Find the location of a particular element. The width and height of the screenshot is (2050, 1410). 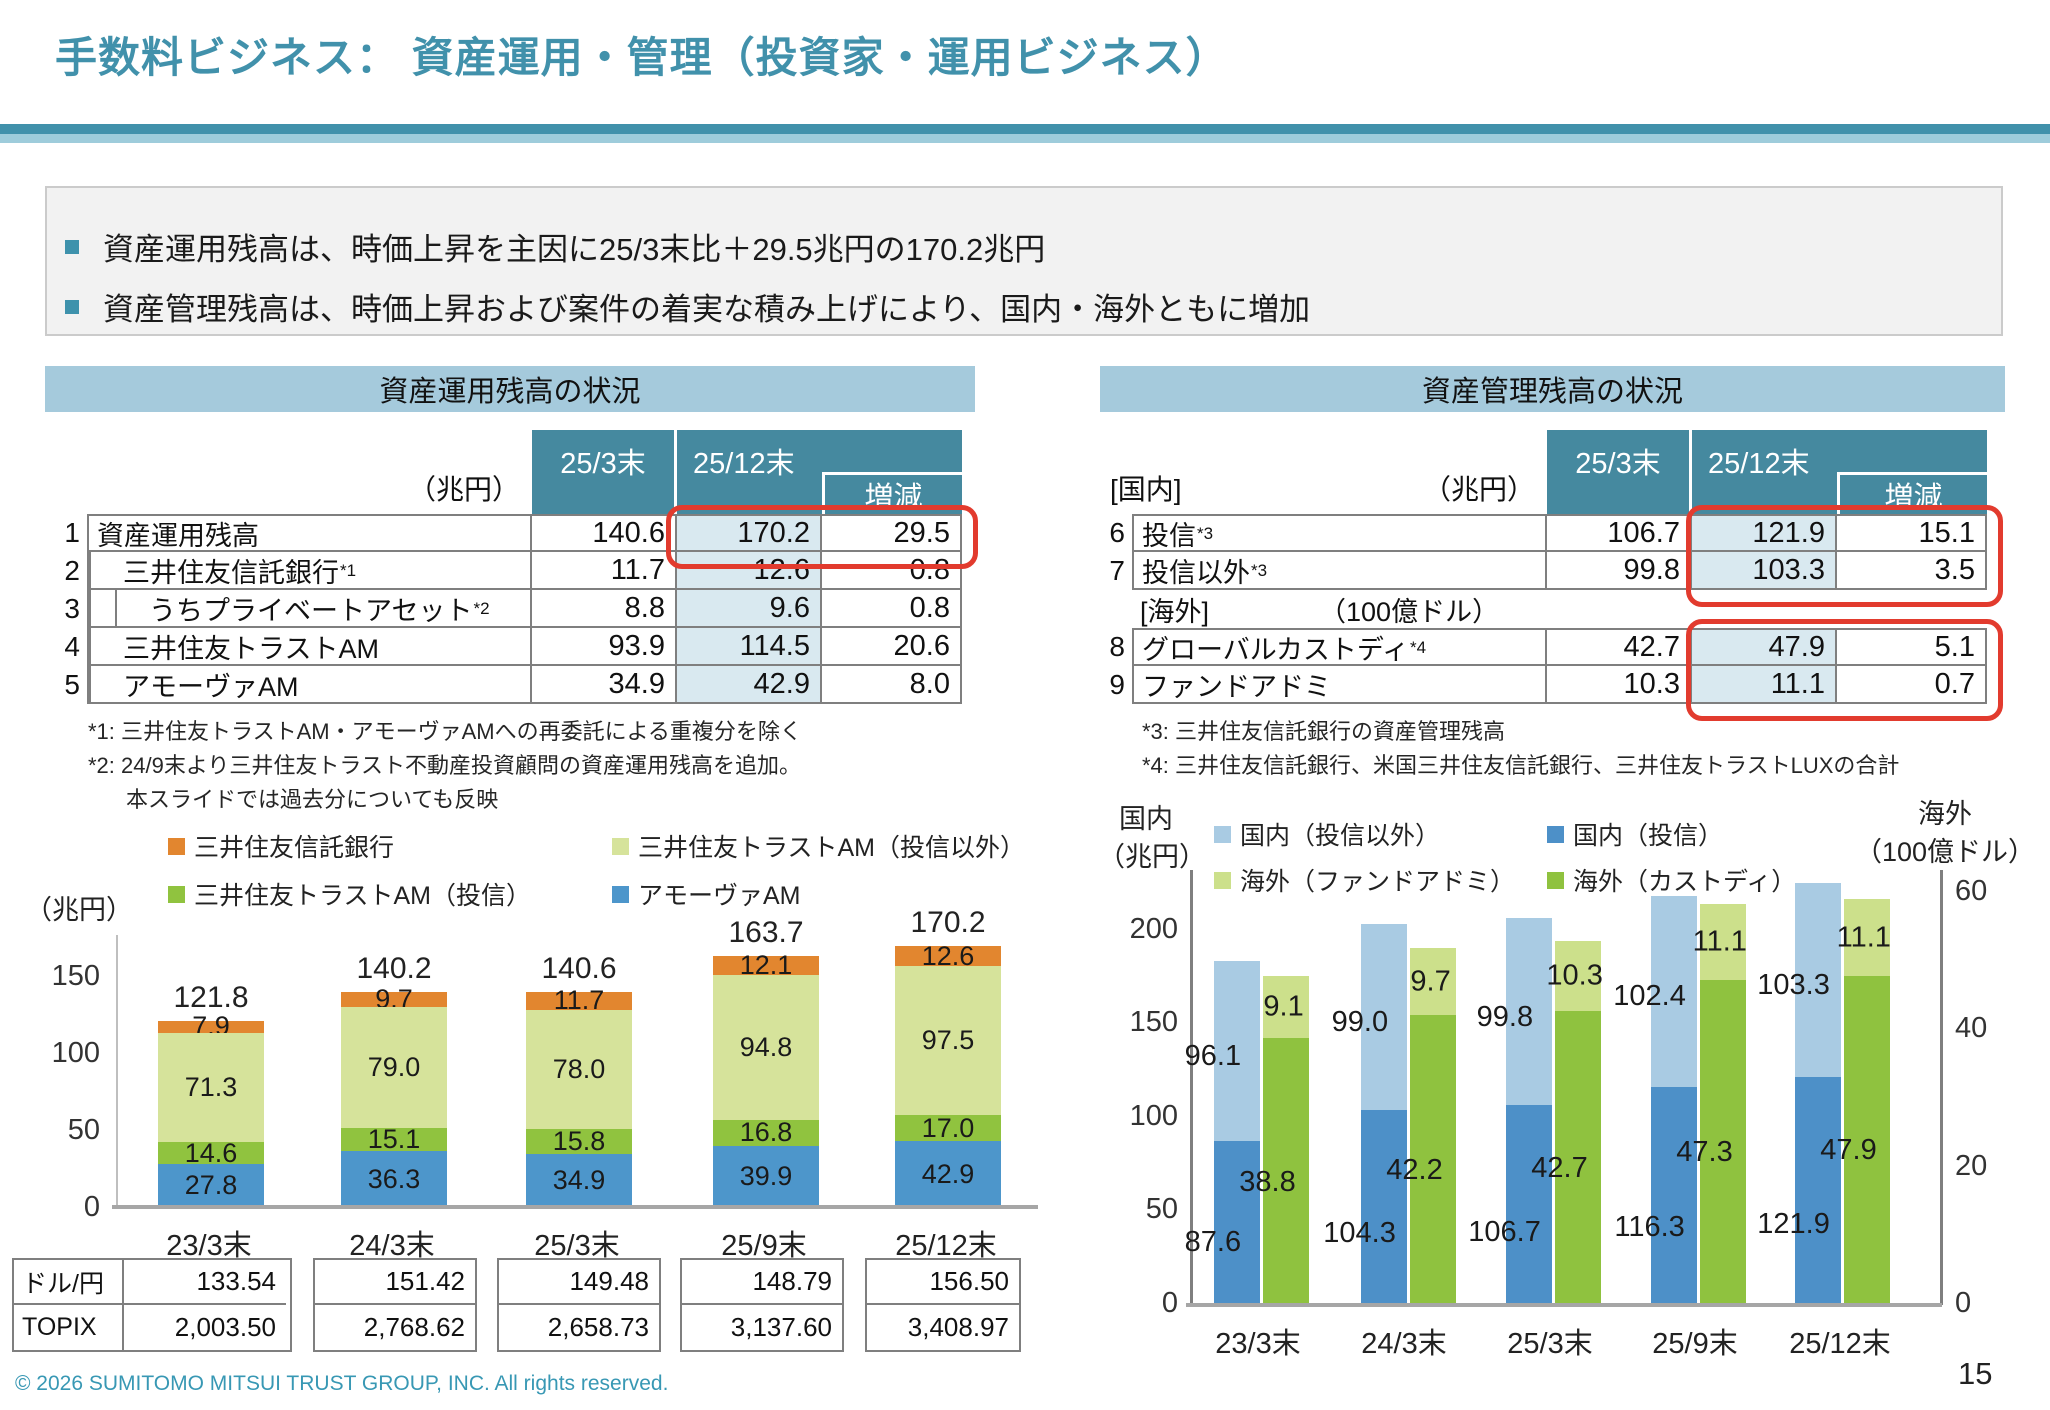

table-row-label: うちプライベートアセット *2 is located at coordinates (309, 609).